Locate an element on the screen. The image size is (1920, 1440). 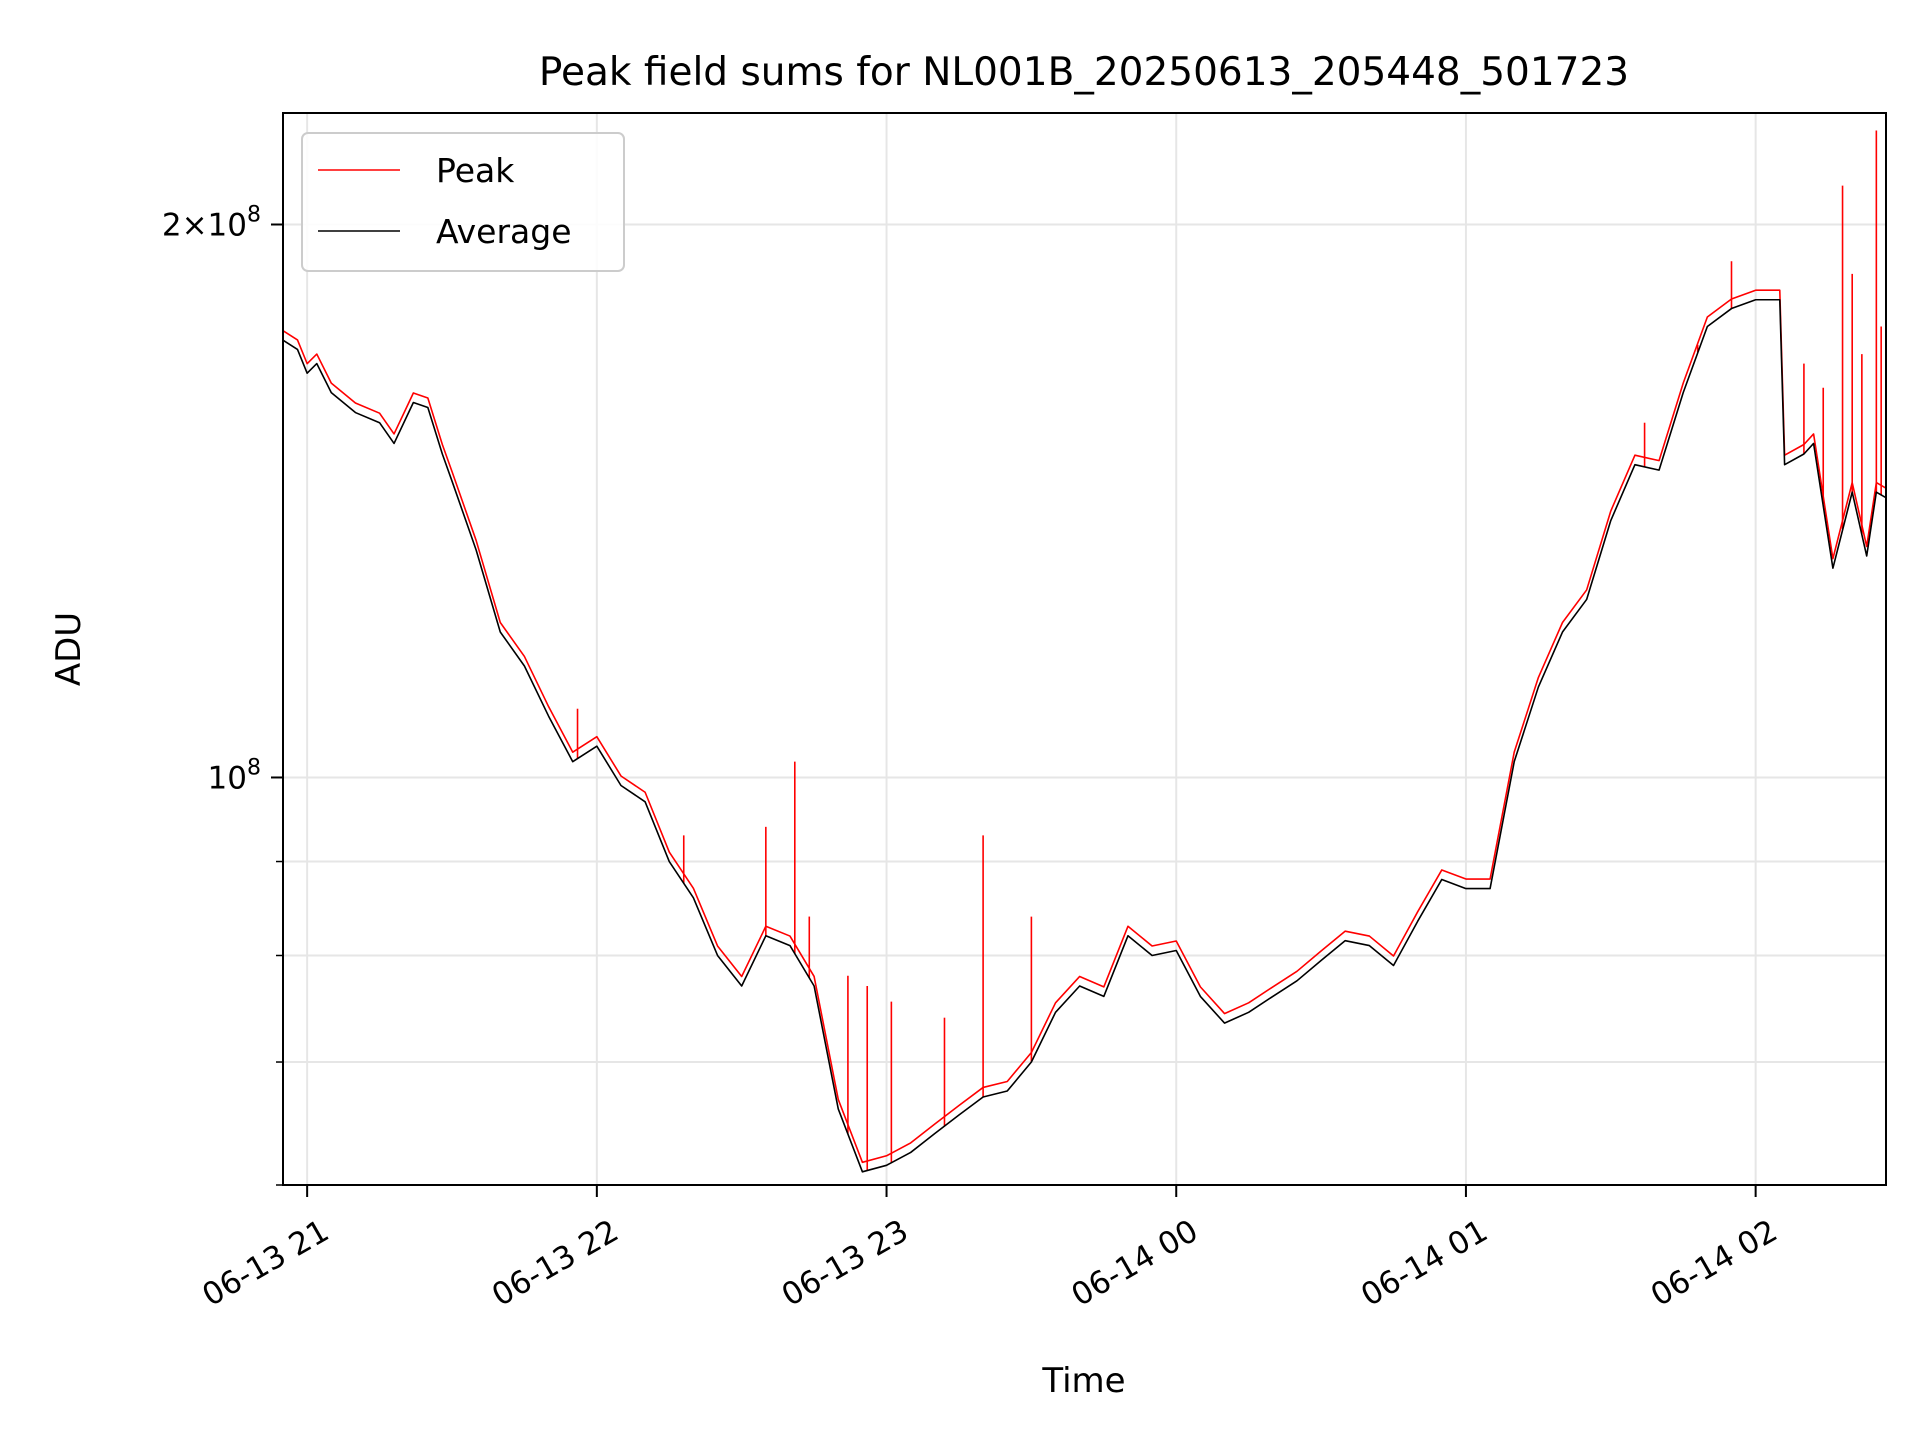
legend: Peak Average is located at coordinates (463, 202).